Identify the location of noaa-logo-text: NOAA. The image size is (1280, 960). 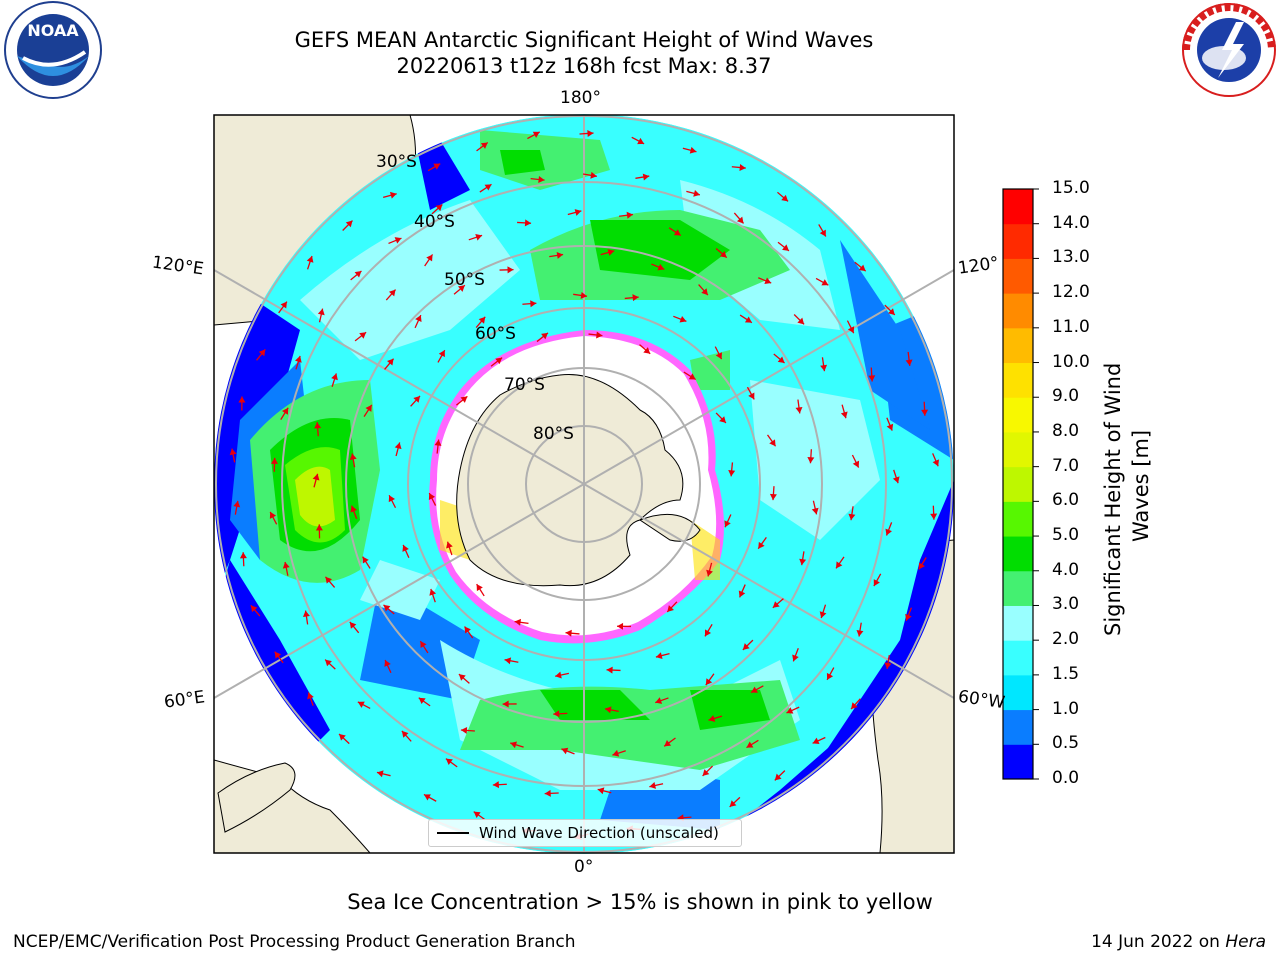
(53, 30).